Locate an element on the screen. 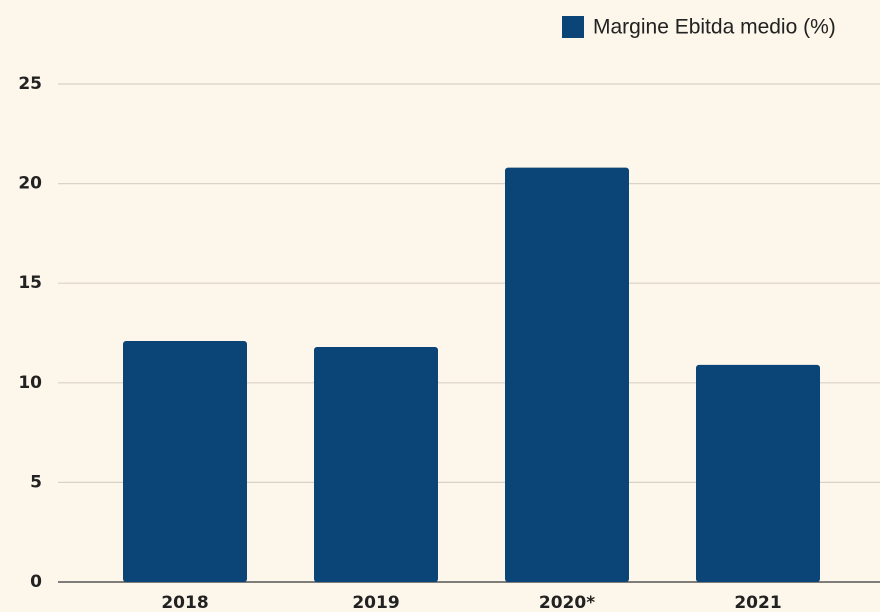 This screenshot has height=612, width=880. y-tick-label: 15 is located at coordinates (30, 283).